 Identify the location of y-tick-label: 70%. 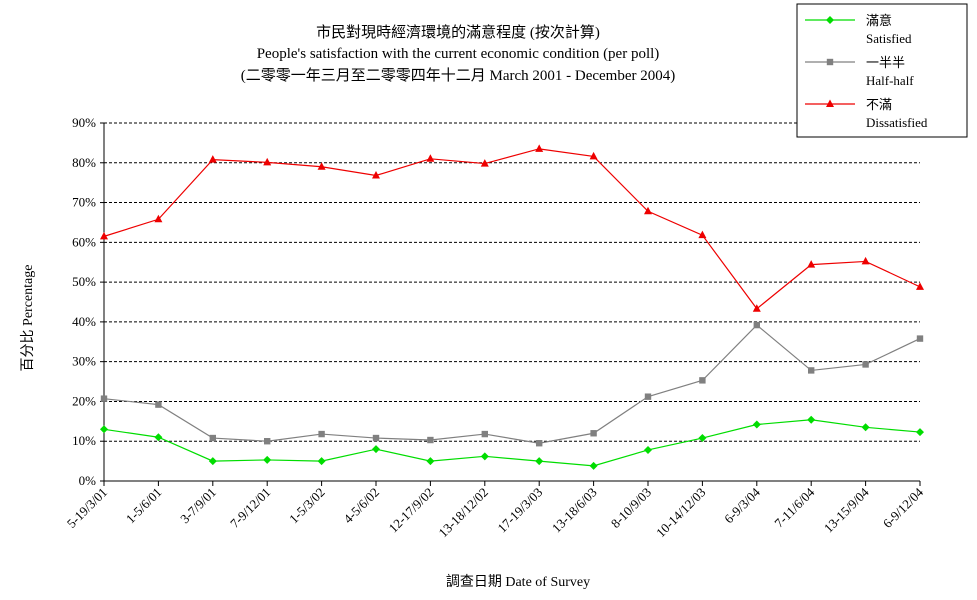
(84, 202).